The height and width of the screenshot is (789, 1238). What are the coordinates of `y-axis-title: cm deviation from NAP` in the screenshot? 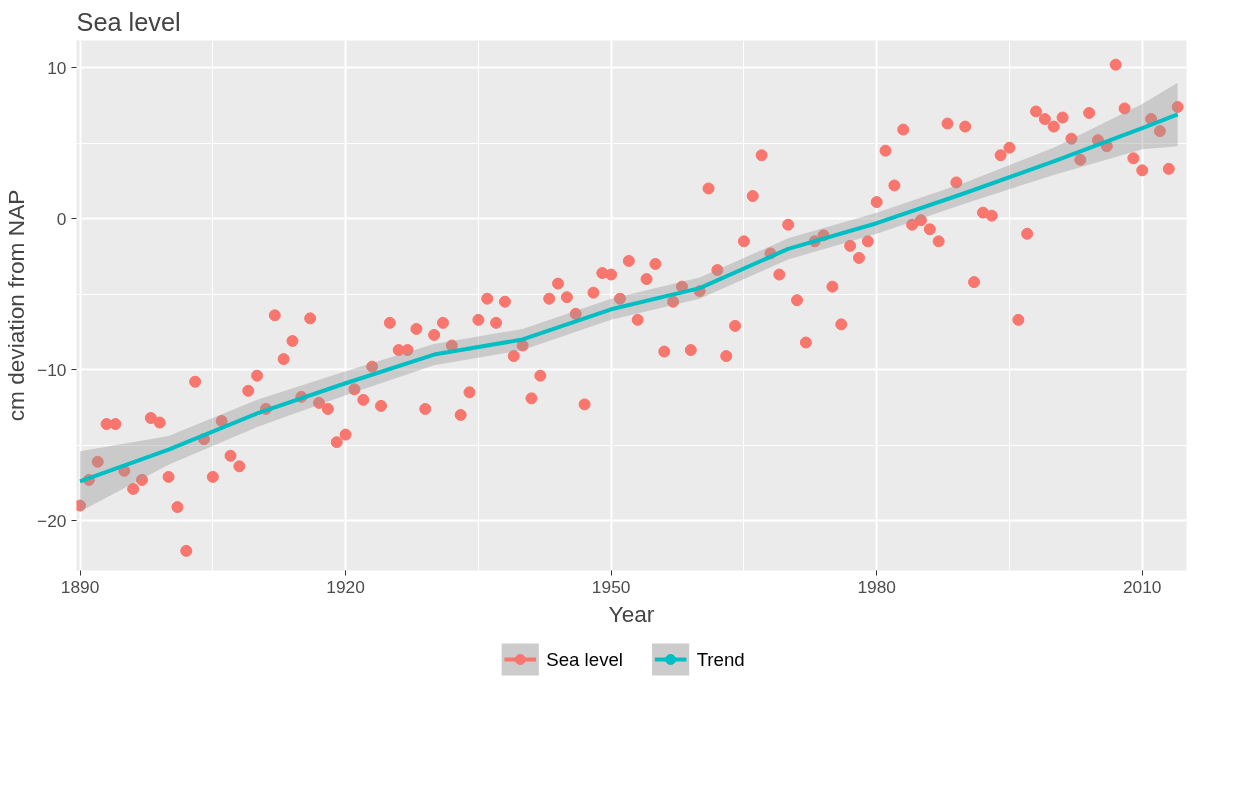 It's located at (16, 305).